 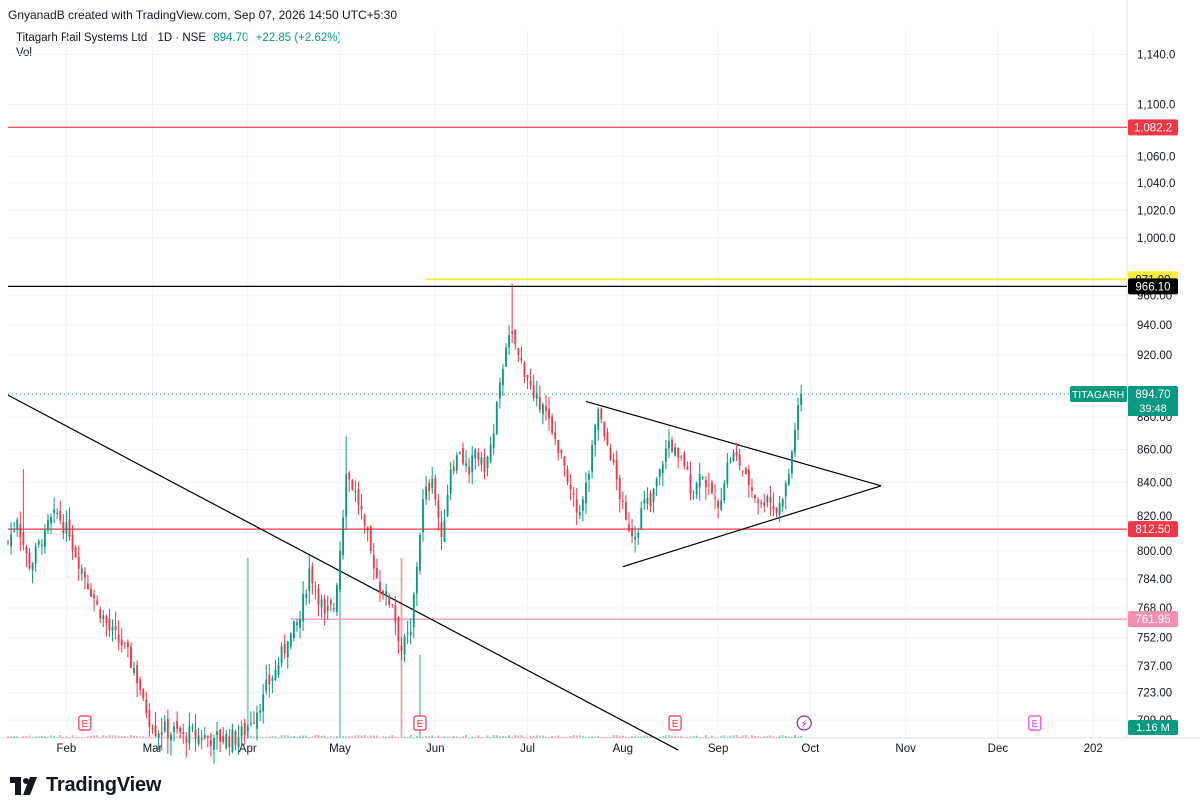 I want to click on price-level-tag: 1,082.2, so click(x=1153, y=128).